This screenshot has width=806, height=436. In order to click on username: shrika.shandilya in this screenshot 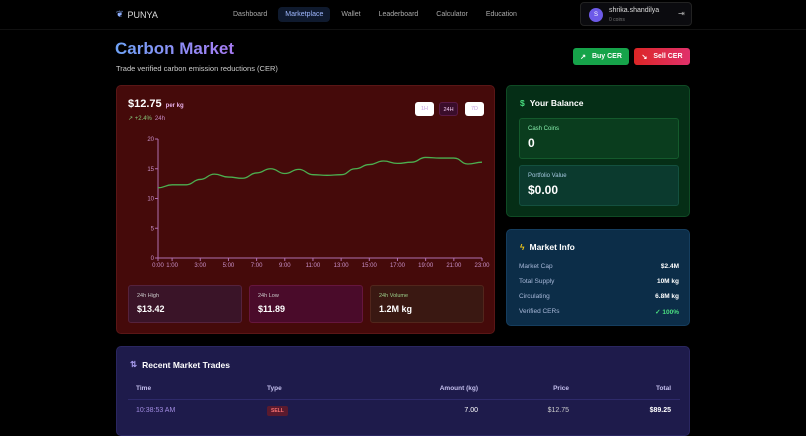, I will do `click(634, 10)`.